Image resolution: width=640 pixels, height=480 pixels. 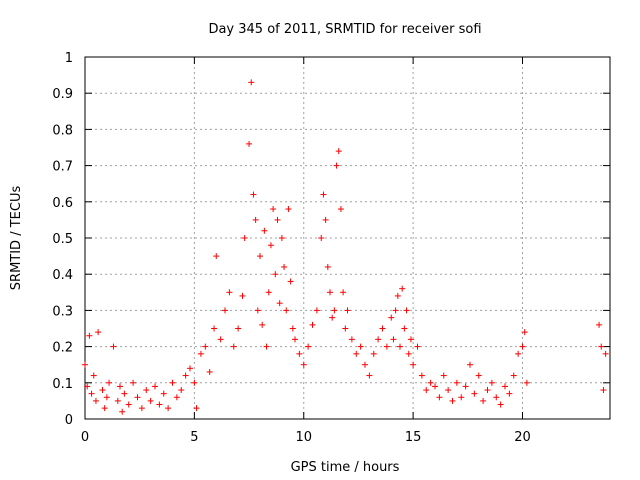 I want to click on x-tick-label: 20, so click(x=522, y=437).